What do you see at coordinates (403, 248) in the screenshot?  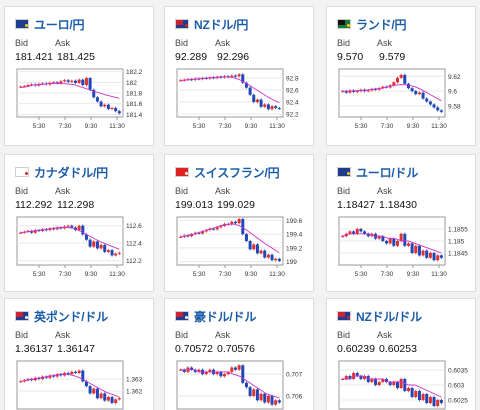 I see `price-chart: 1.1855 1.185 1.1845 5:30 7:30 9:30 11:30` at bounding box center [403, 248].